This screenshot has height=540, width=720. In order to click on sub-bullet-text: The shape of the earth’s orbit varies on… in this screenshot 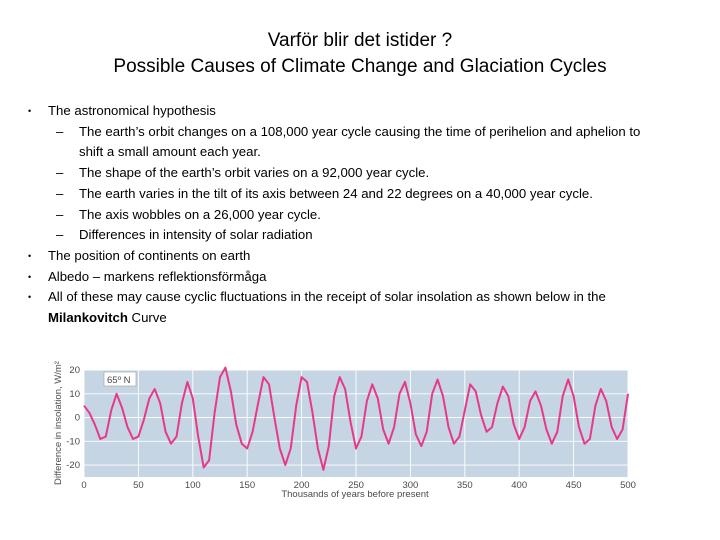, I will do `click(254, 173)`.